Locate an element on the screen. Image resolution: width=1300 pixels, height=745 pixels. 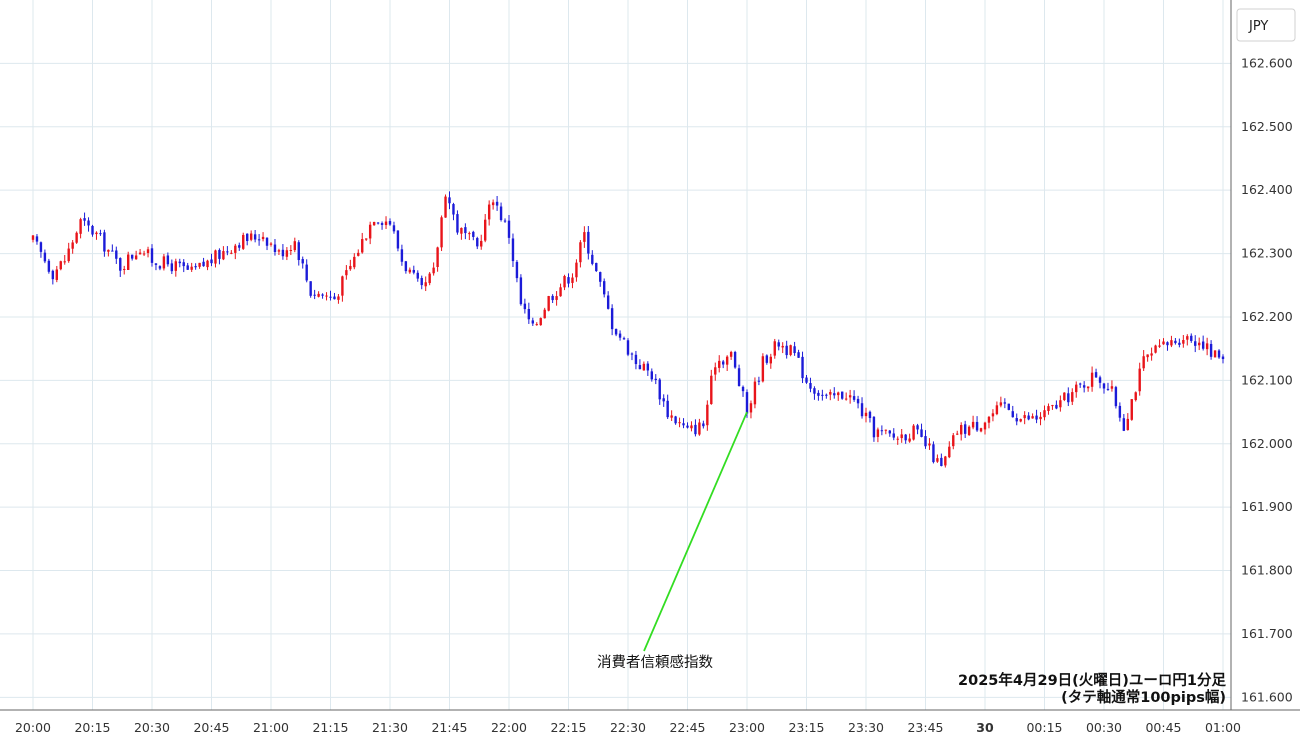
x-tick-label: 21:15 is located at coordinates (330, 727).